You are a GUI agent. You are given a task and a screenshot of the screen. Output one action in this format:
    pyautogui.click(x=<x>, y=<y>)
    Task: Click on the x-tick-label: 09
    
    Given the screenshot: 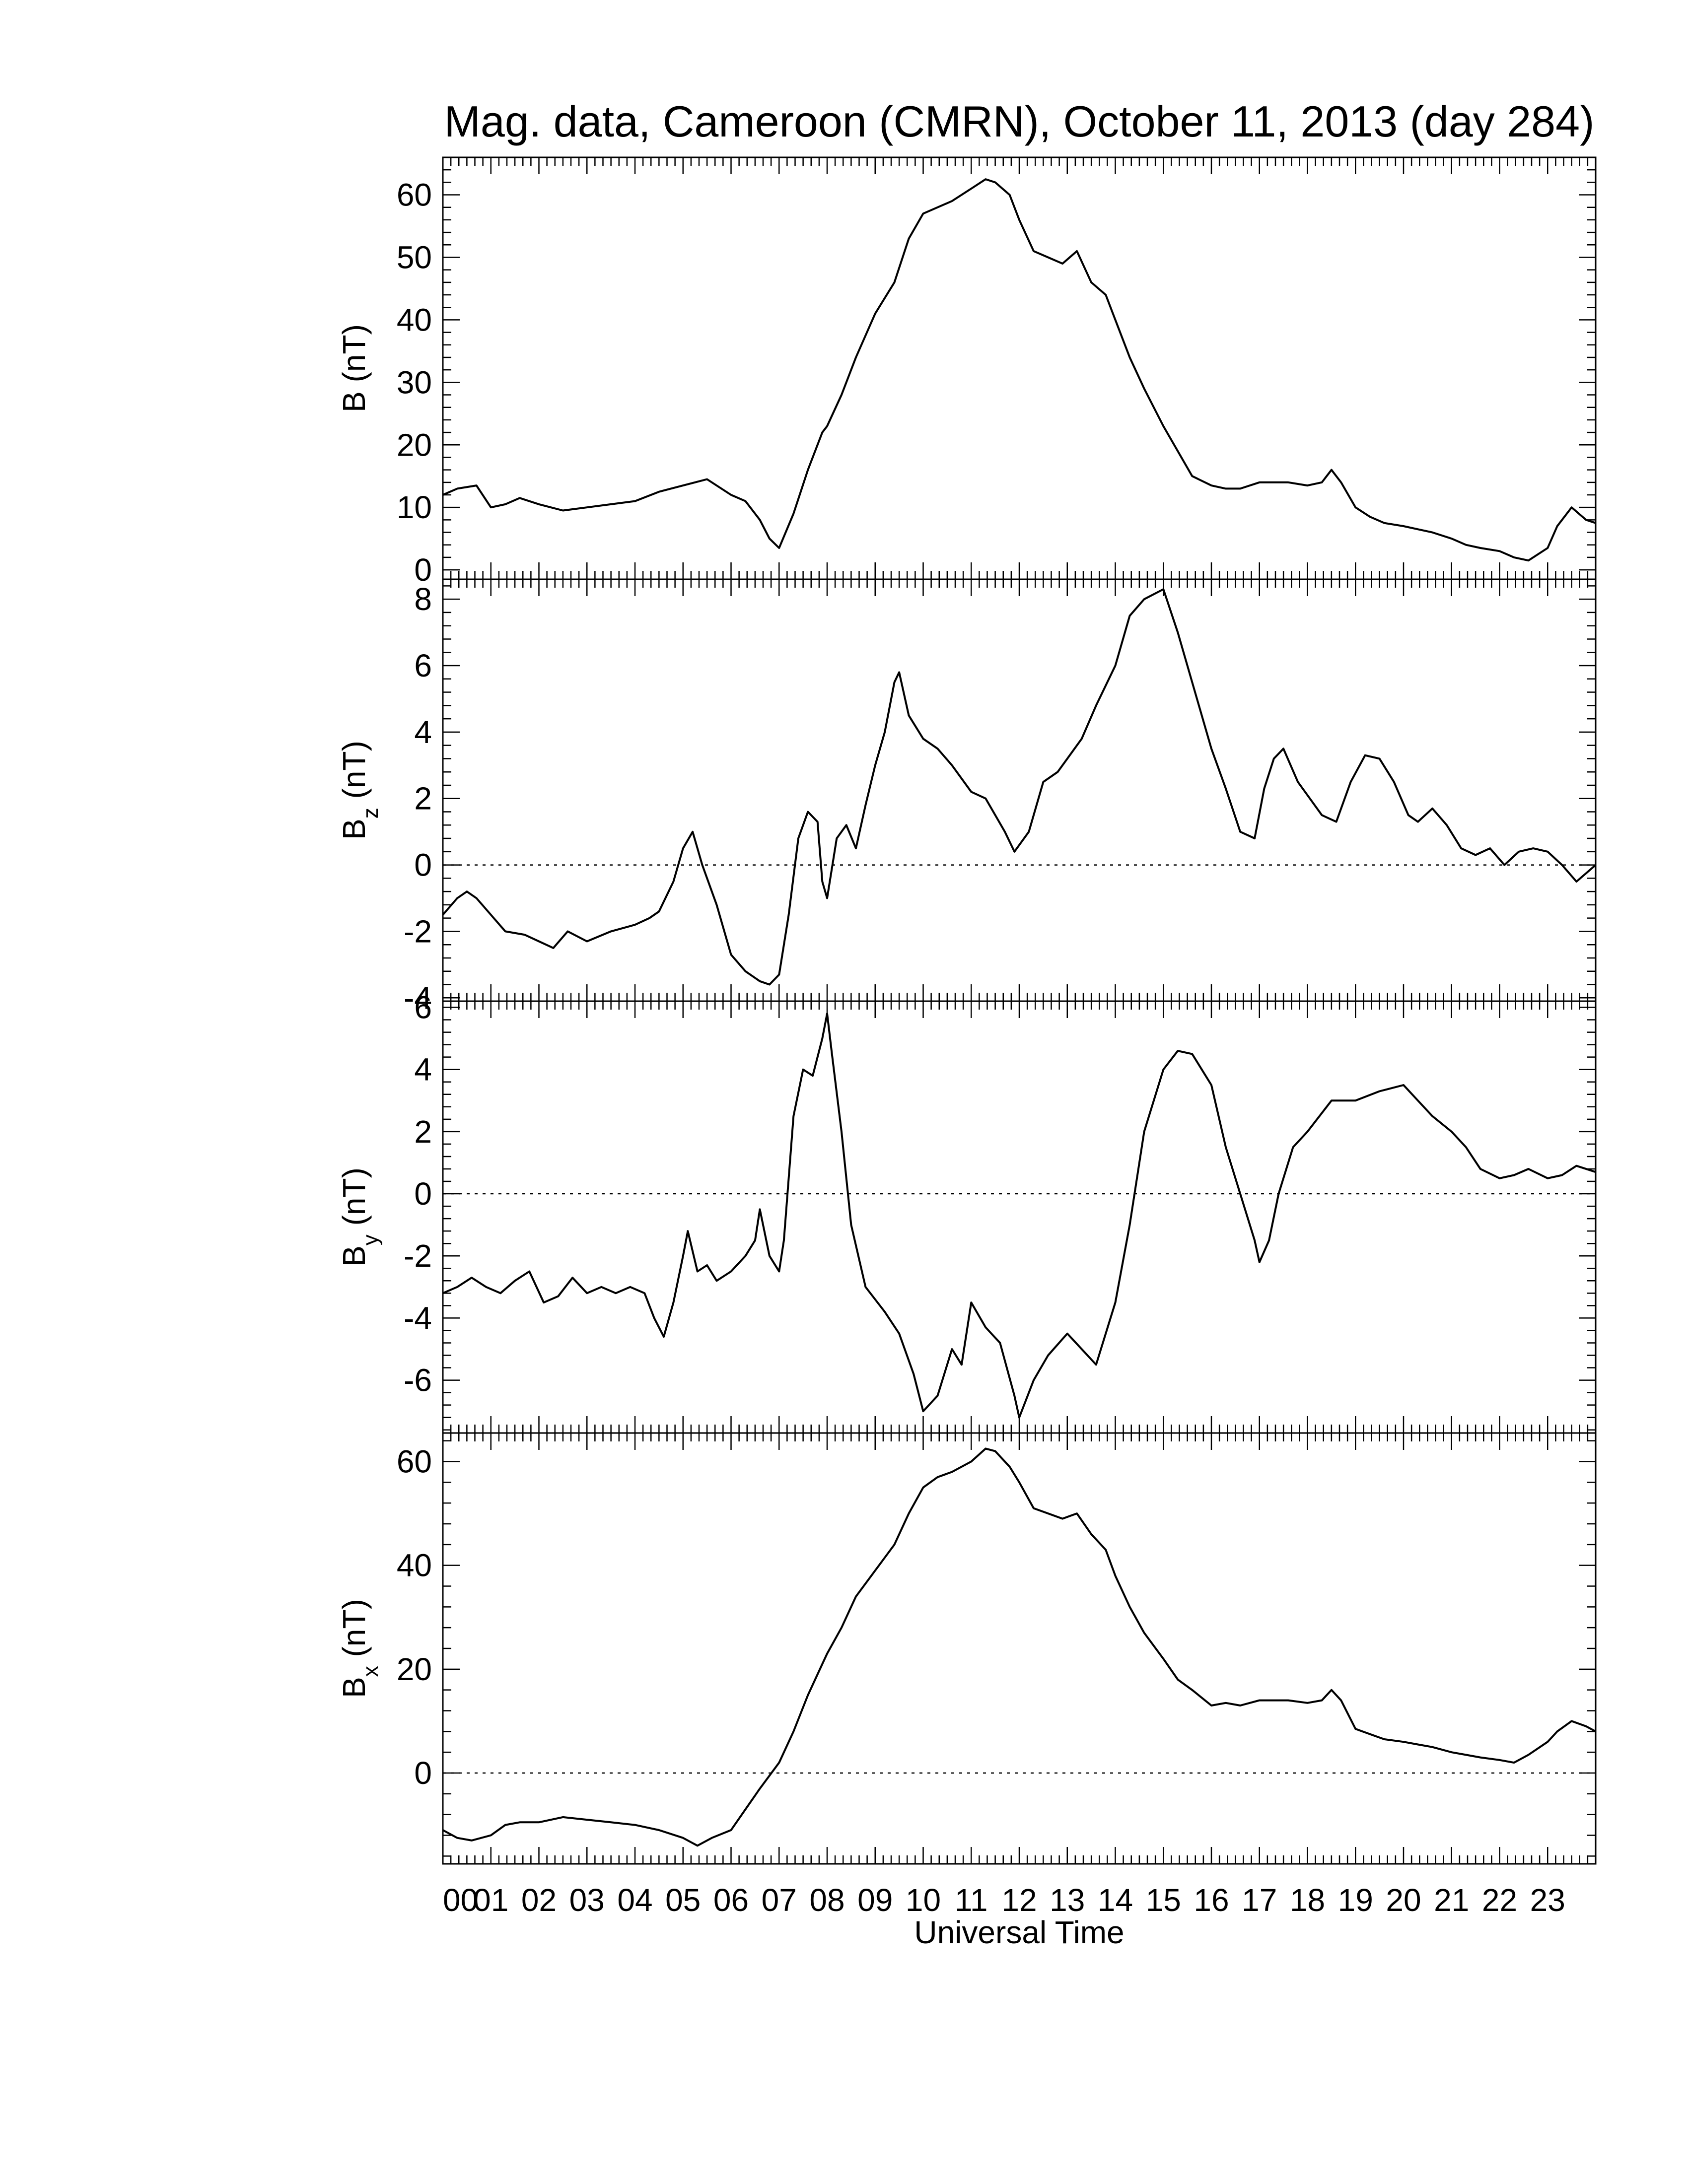 What is the action you would take?
    pyautogui.click(x=875, y=1900)
    